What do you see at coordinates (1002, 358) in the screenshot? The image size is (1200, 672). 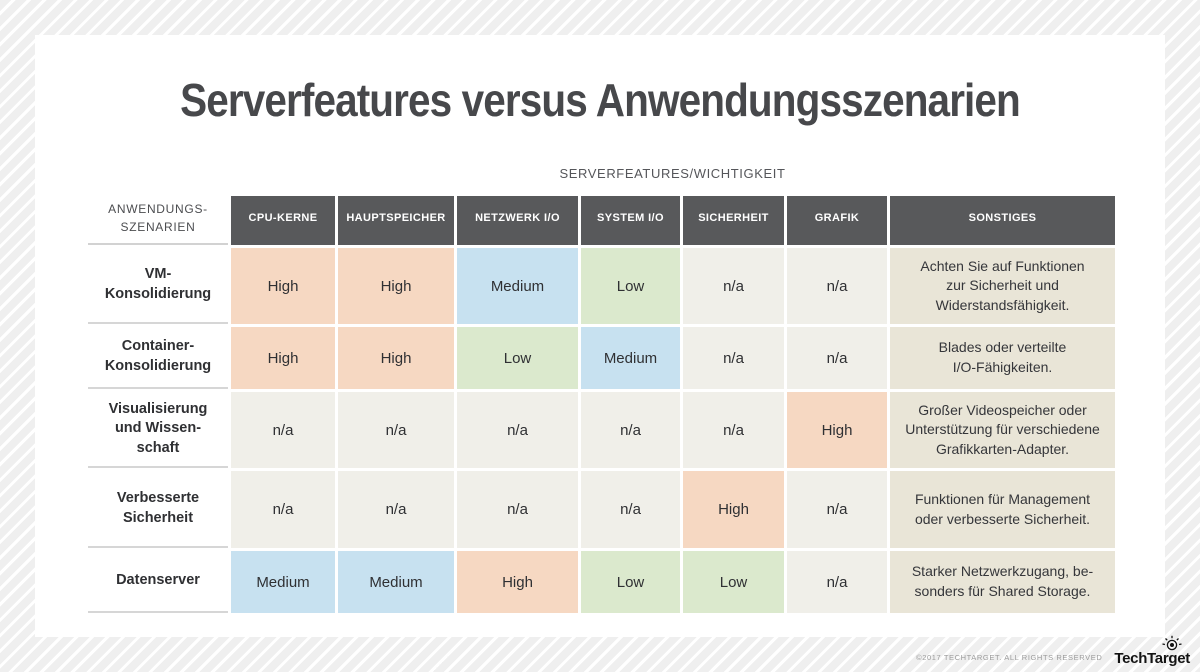 I see `notes-cell: Blades oder verteilte I/O-Fähigkeiten.` at bounding box center [1002, 358].